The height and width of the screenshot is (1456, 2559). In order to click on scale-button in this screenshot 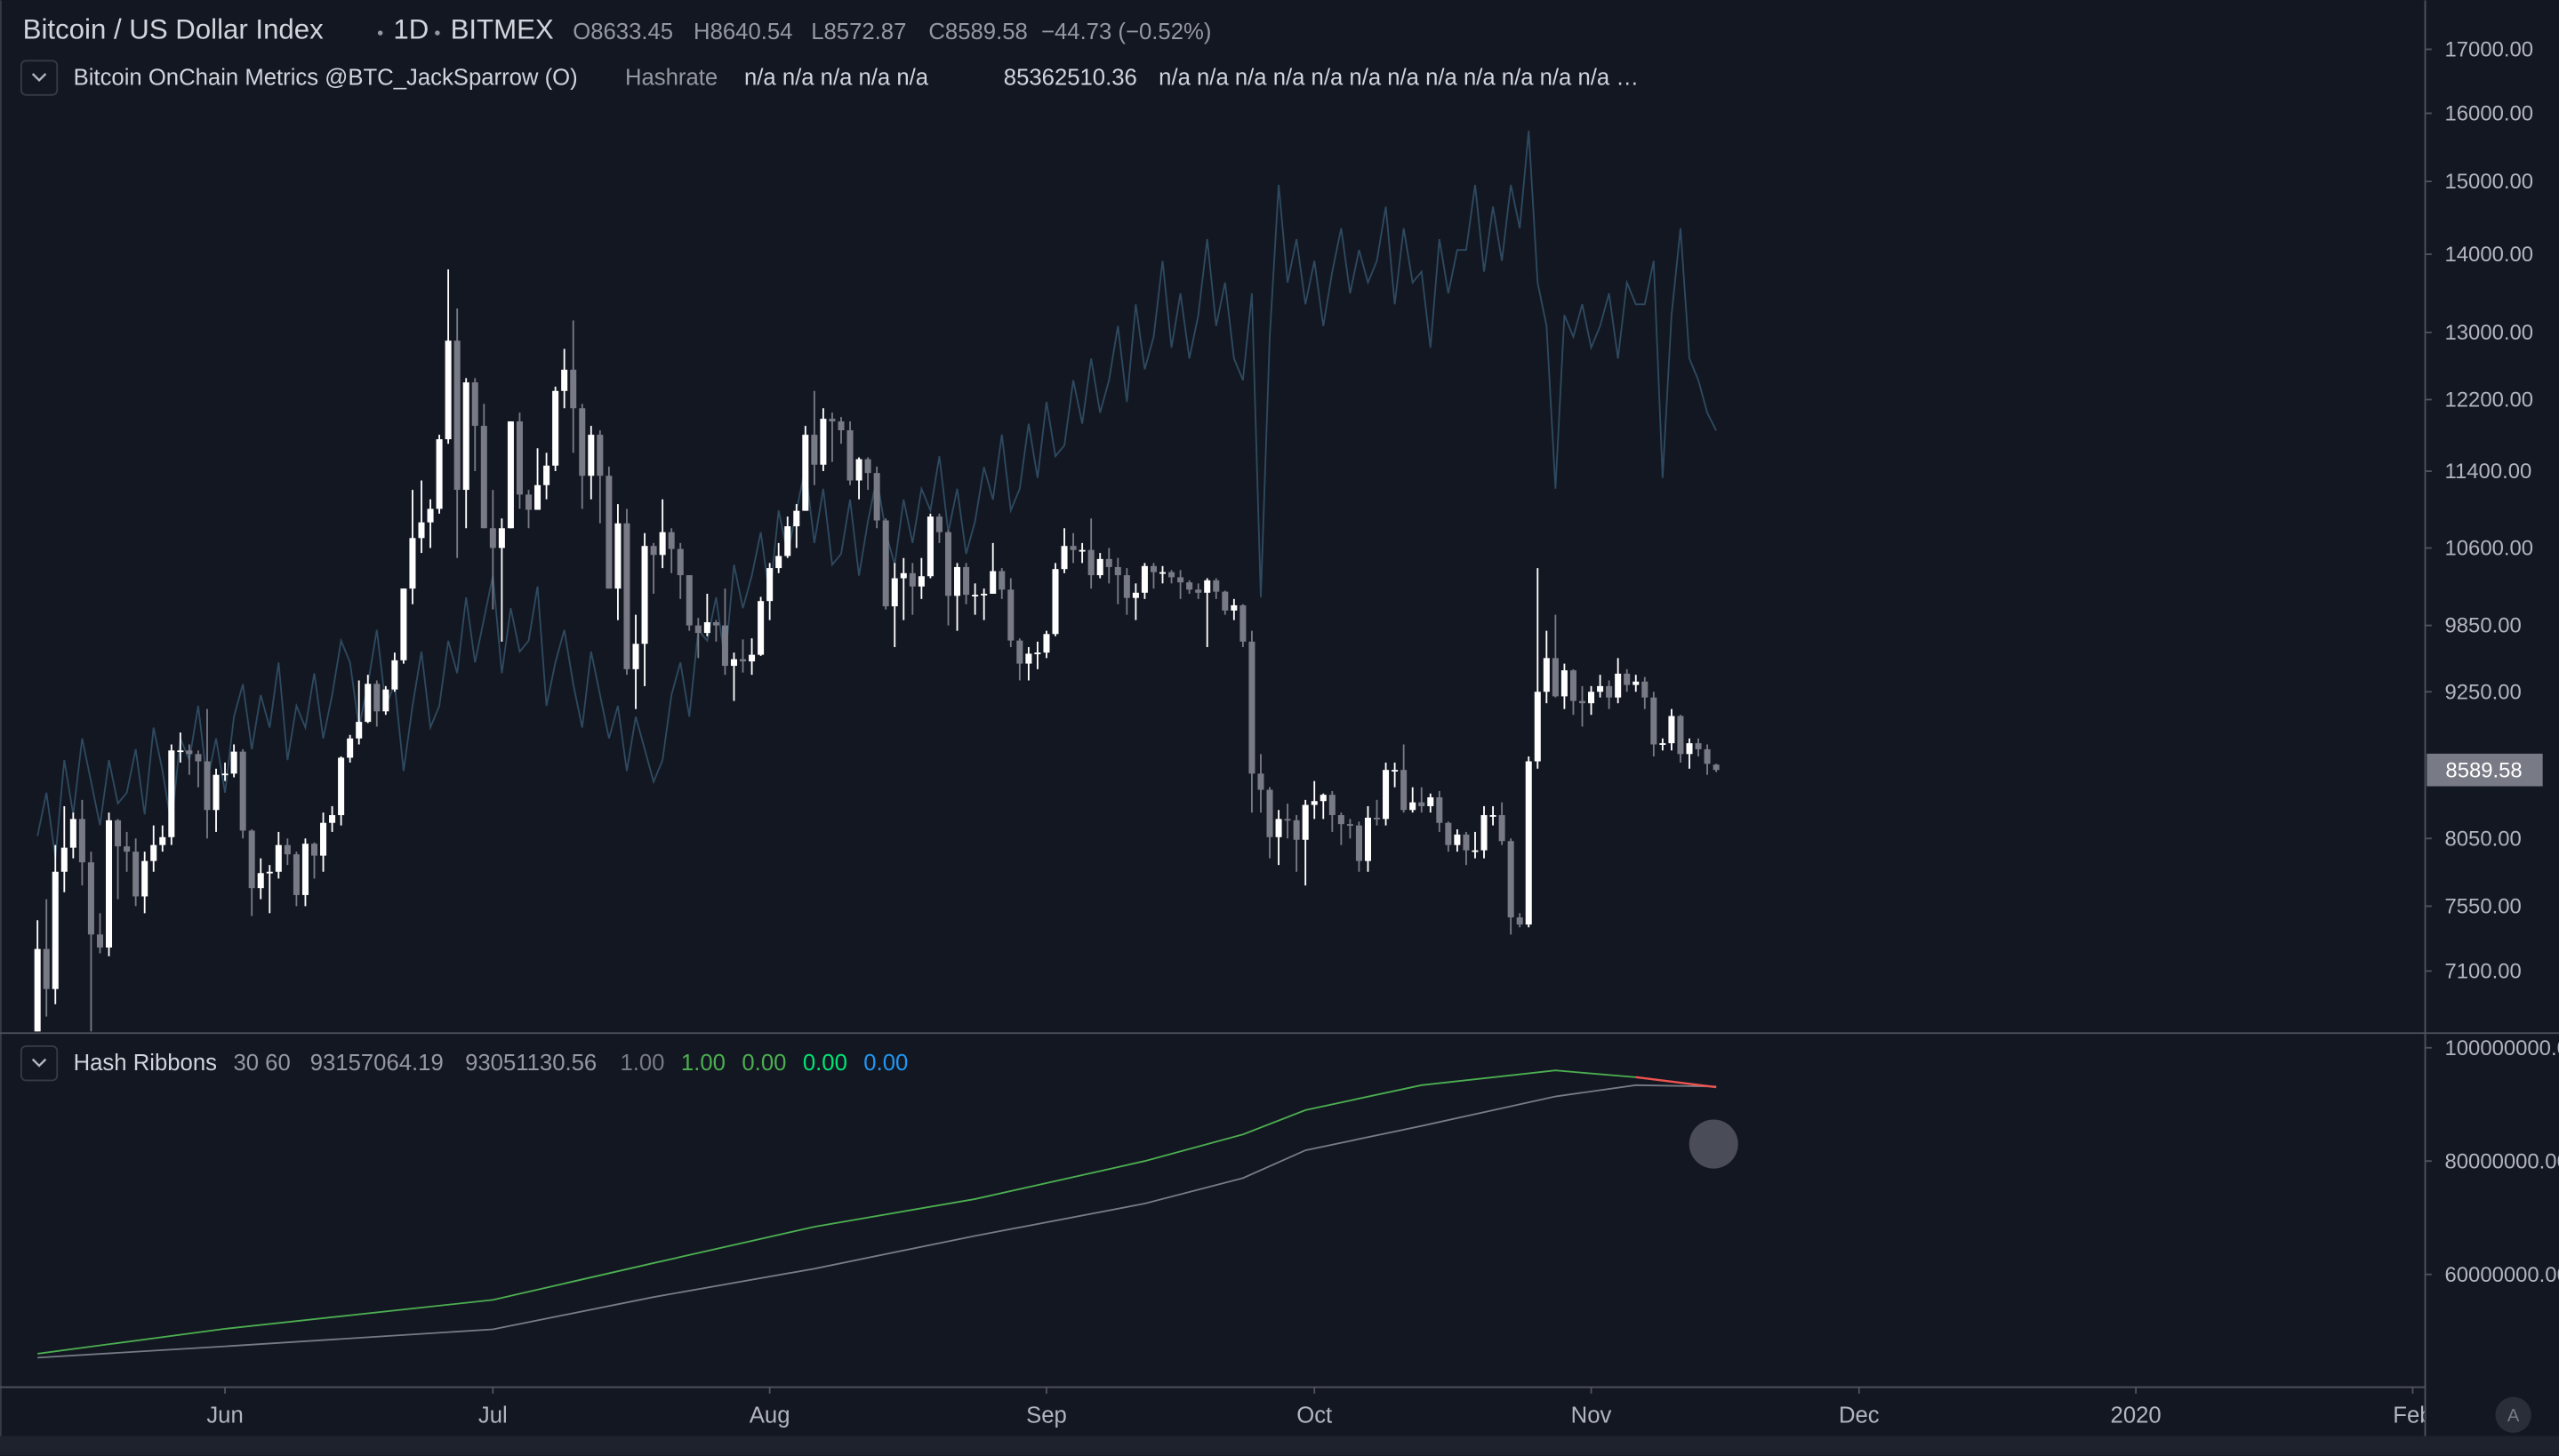, I will do `click(2513, 1414)`.